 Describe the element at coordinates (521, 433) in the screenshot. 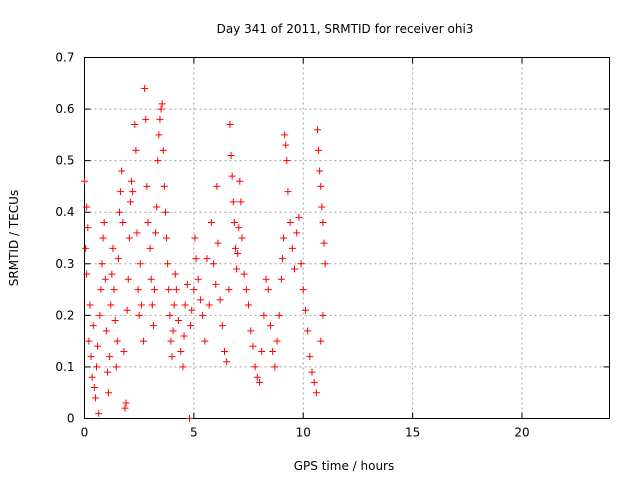

I see `x-tick-label: 20` at that location.